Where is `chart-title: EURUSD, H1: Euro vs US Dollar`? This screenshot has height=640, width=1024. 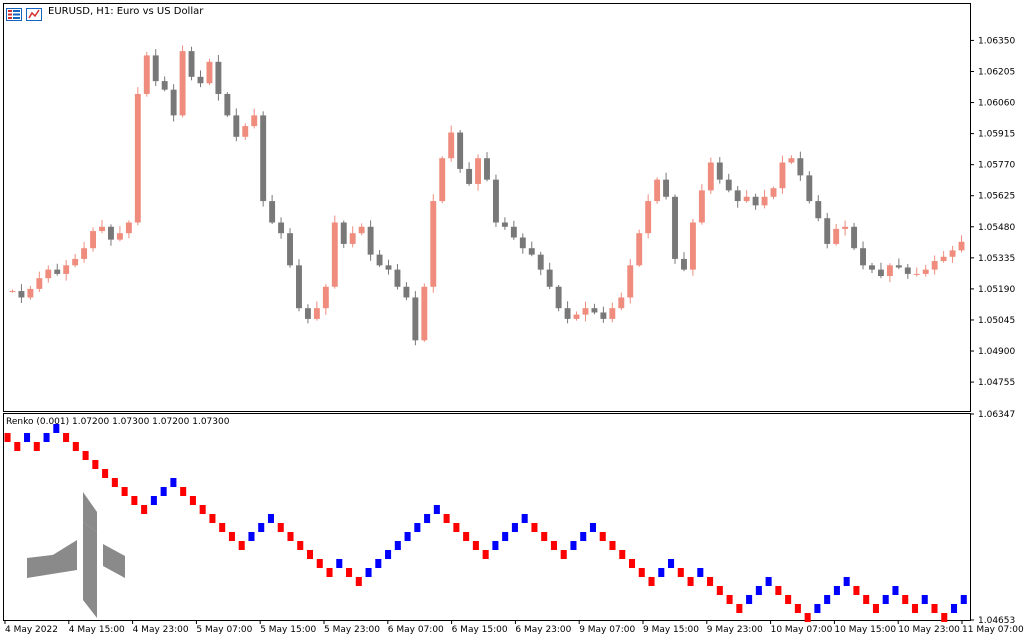 chart-title: EURUSD, H1: Euro vs US Dollar is located at coordinates (126, 11).